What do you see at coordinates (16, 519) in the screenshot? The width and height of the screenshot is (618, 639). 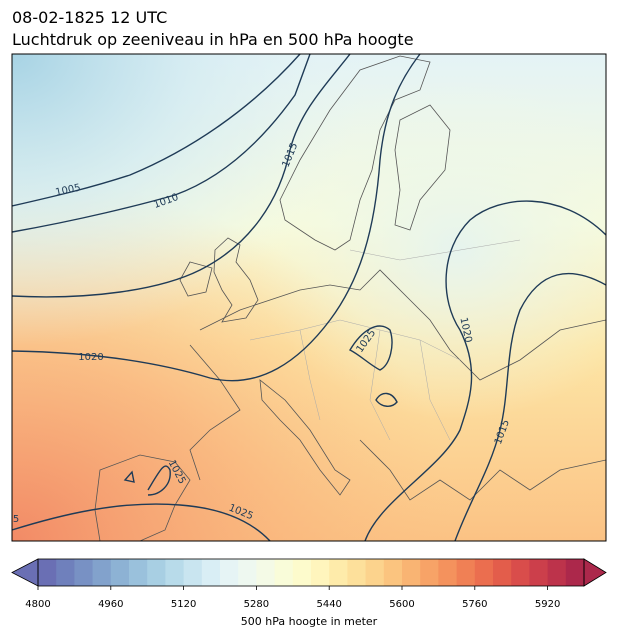 I see `contour-label: 5` at bounding box center [16, 519].